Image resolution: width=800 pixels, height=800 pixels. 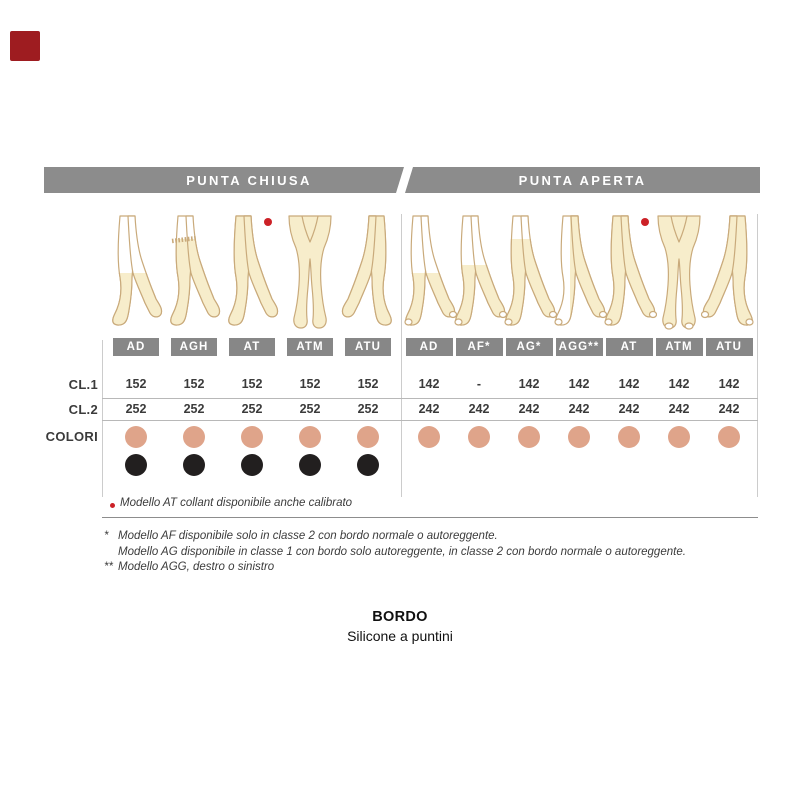 What do you see at coordinates (136, 409) in the screenshot?
I see `cl2-value-AD: 252` at bounding box center [136, 409].